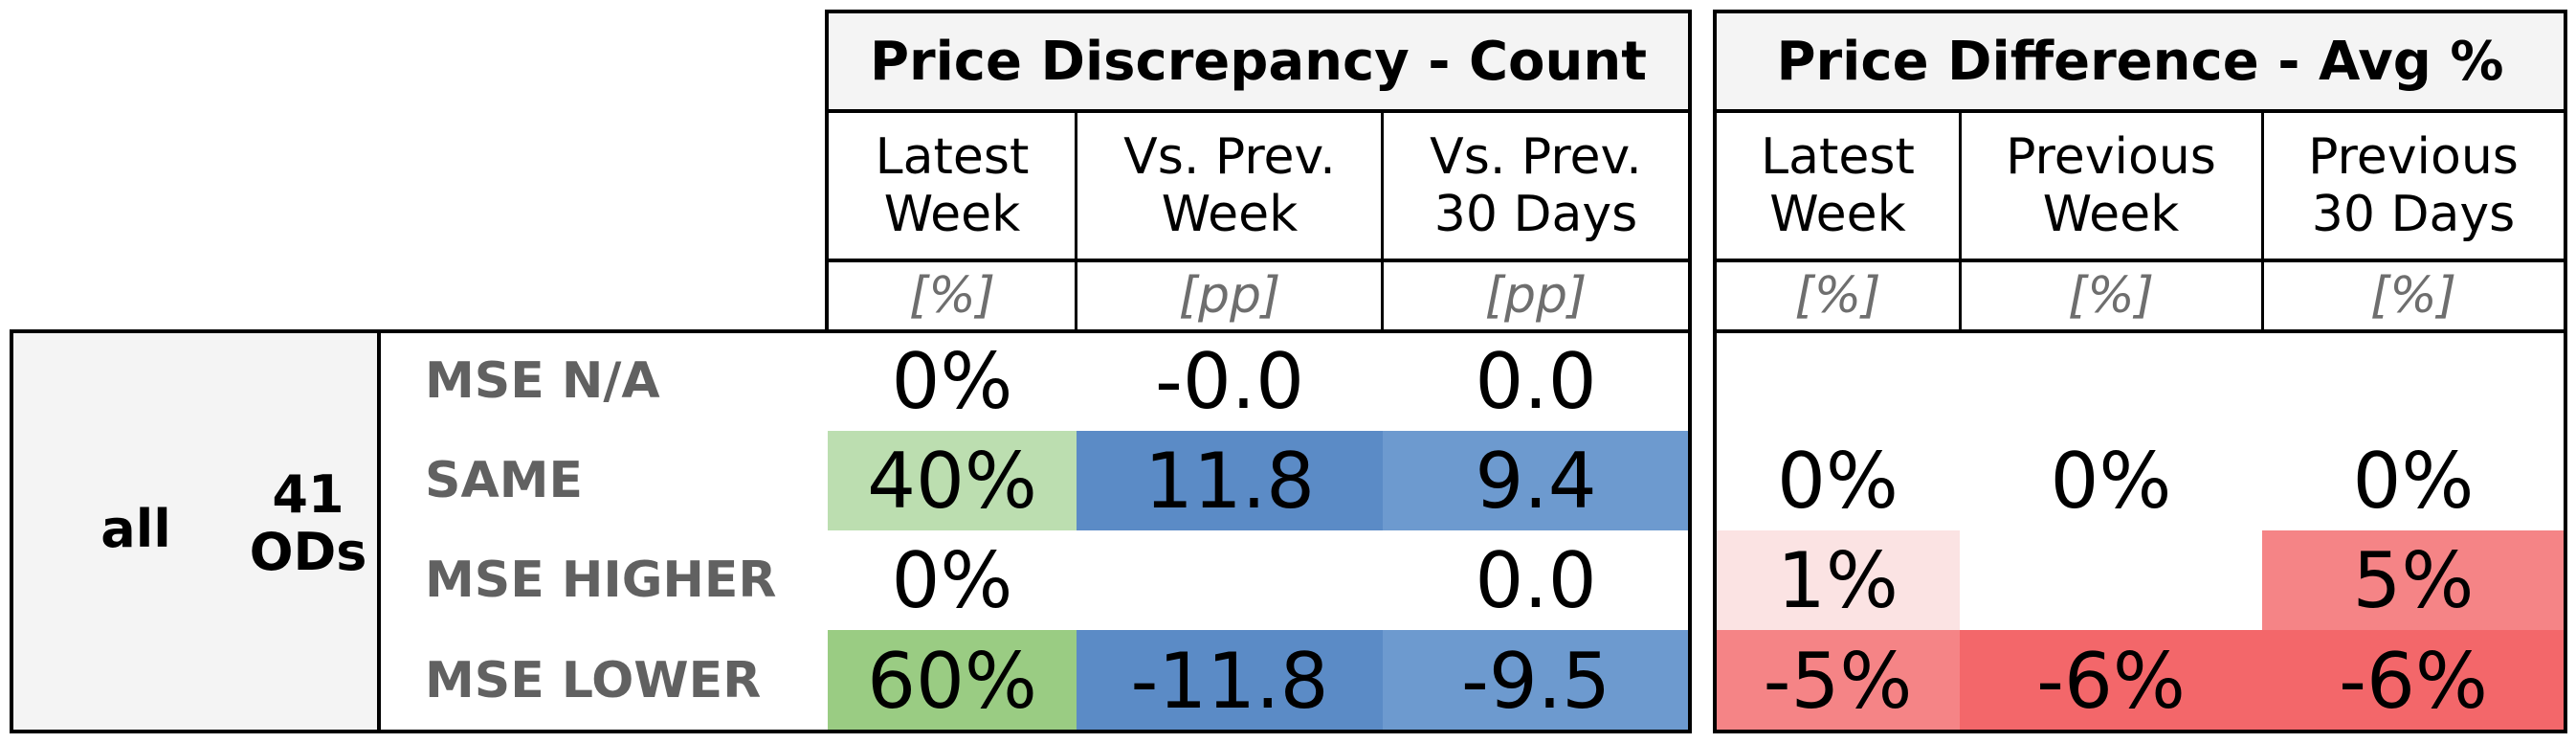 This screenshot has width=2576, height=743. Describe the element at coordinates (1258, 61) in the screenshot. I see `left-table-title: Price Discrepancy - Count` at that location.